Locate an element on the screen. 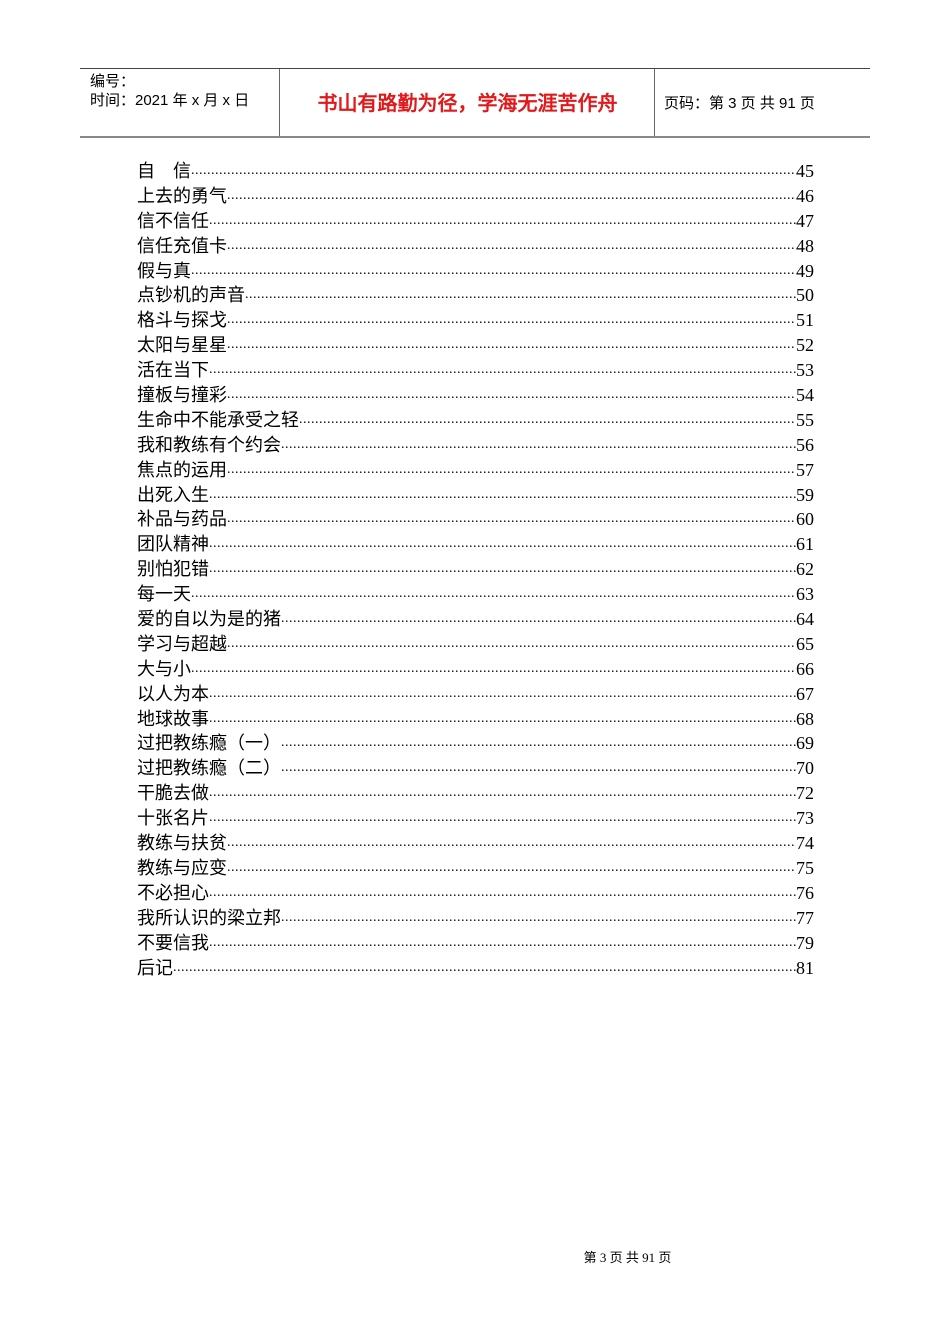 This screenshot has width=950, height=1344. toc-entry-page: 73 is located at coordinates (805, 818).